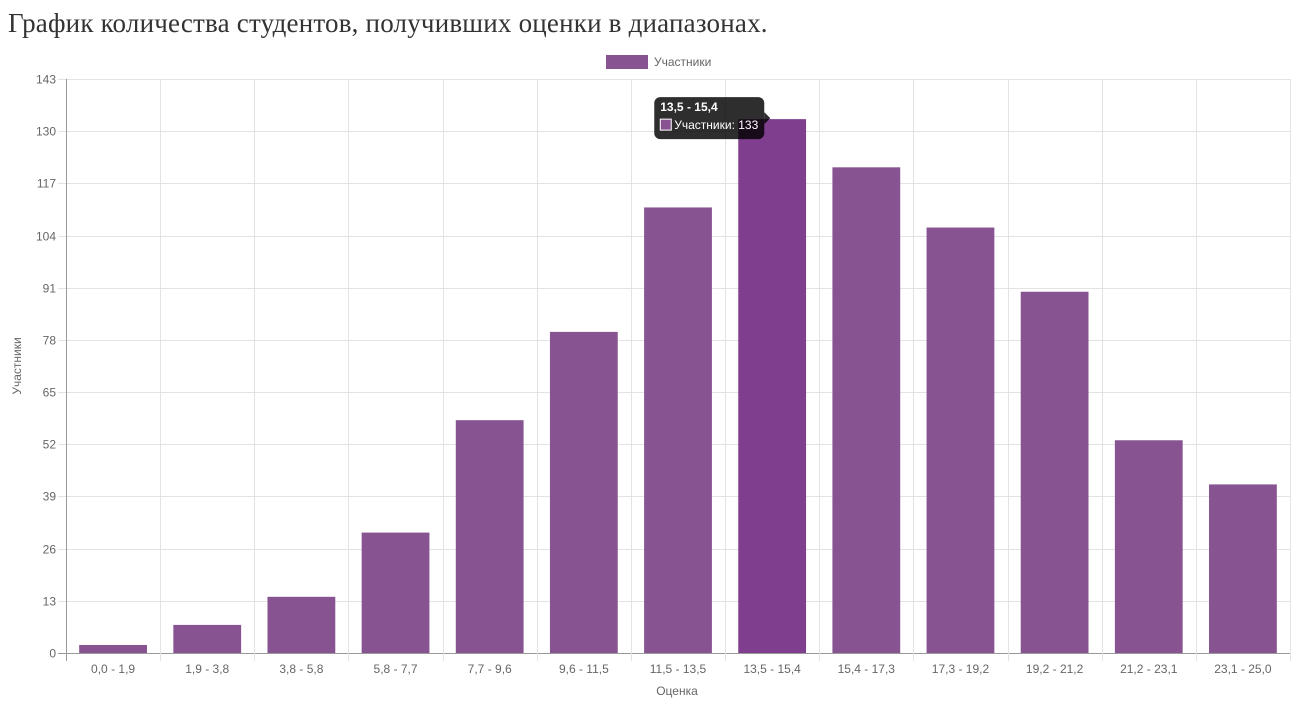 Image resolution: width=1304 pixels, height=704 pixels. I want to click on y-tick-label: 13, so click(50, 602).